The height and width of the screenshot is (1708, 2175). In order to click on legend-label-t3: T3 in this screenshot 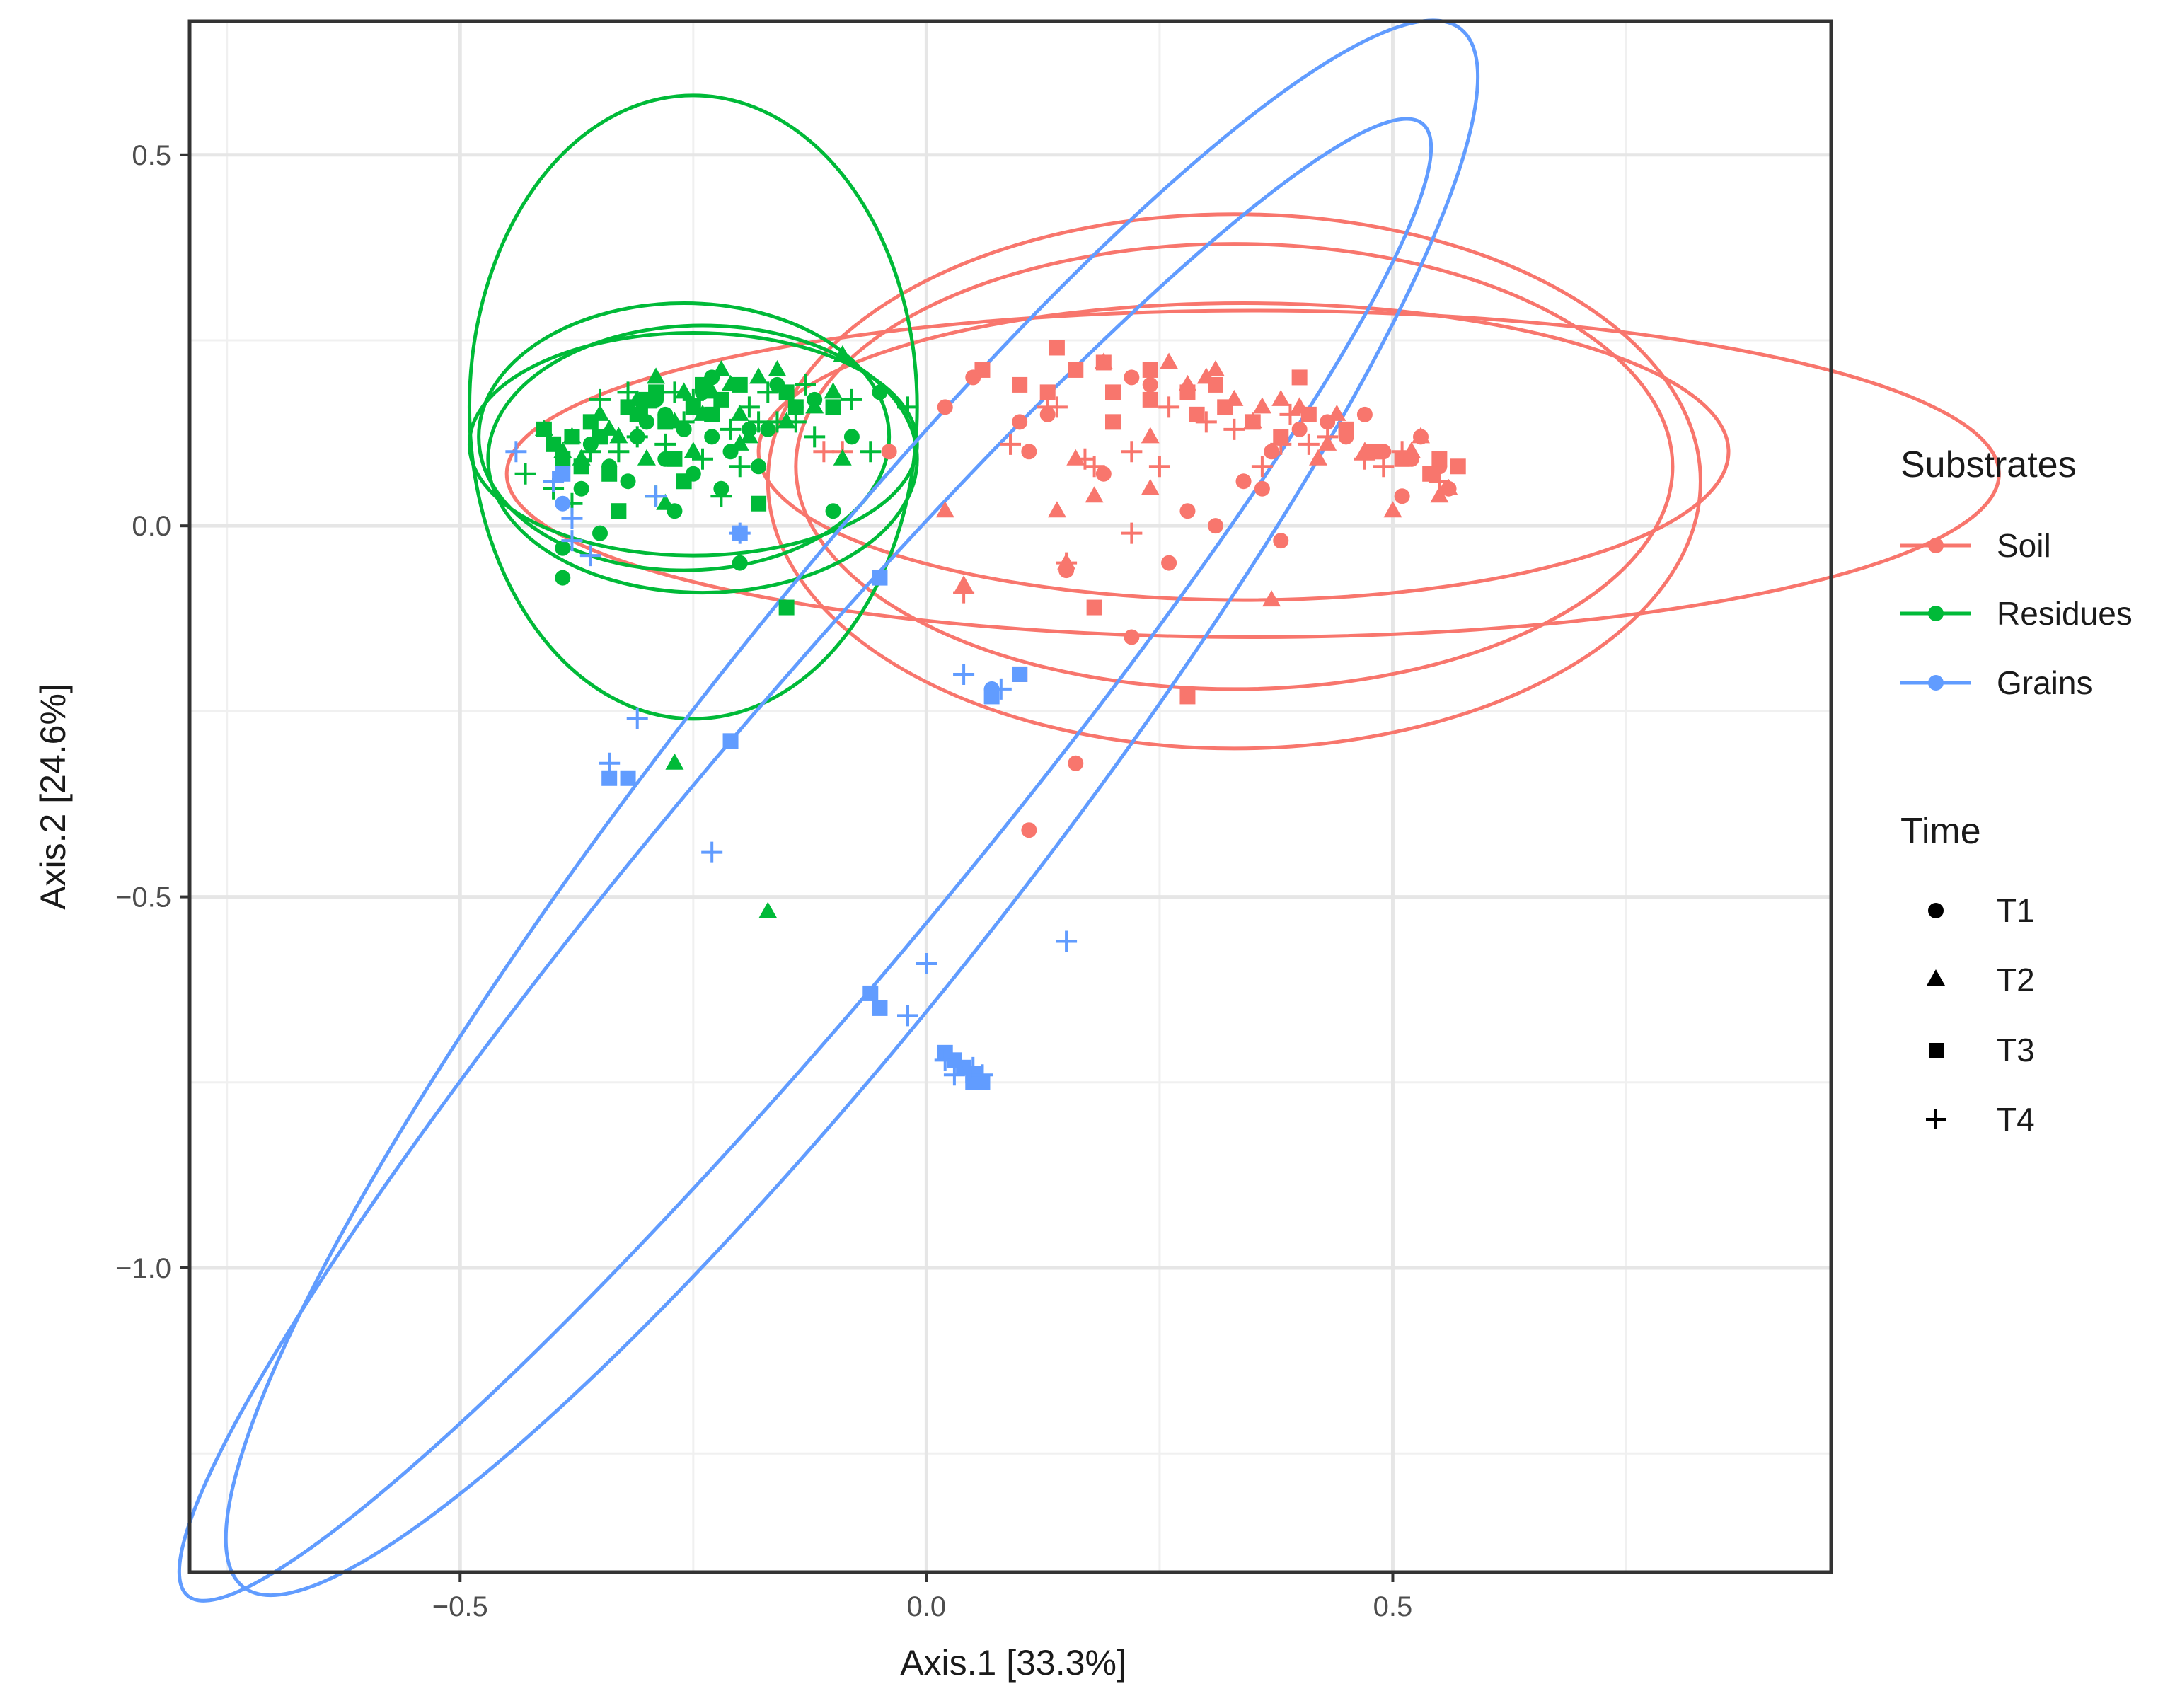, I will do `click(2016, 1050)`.